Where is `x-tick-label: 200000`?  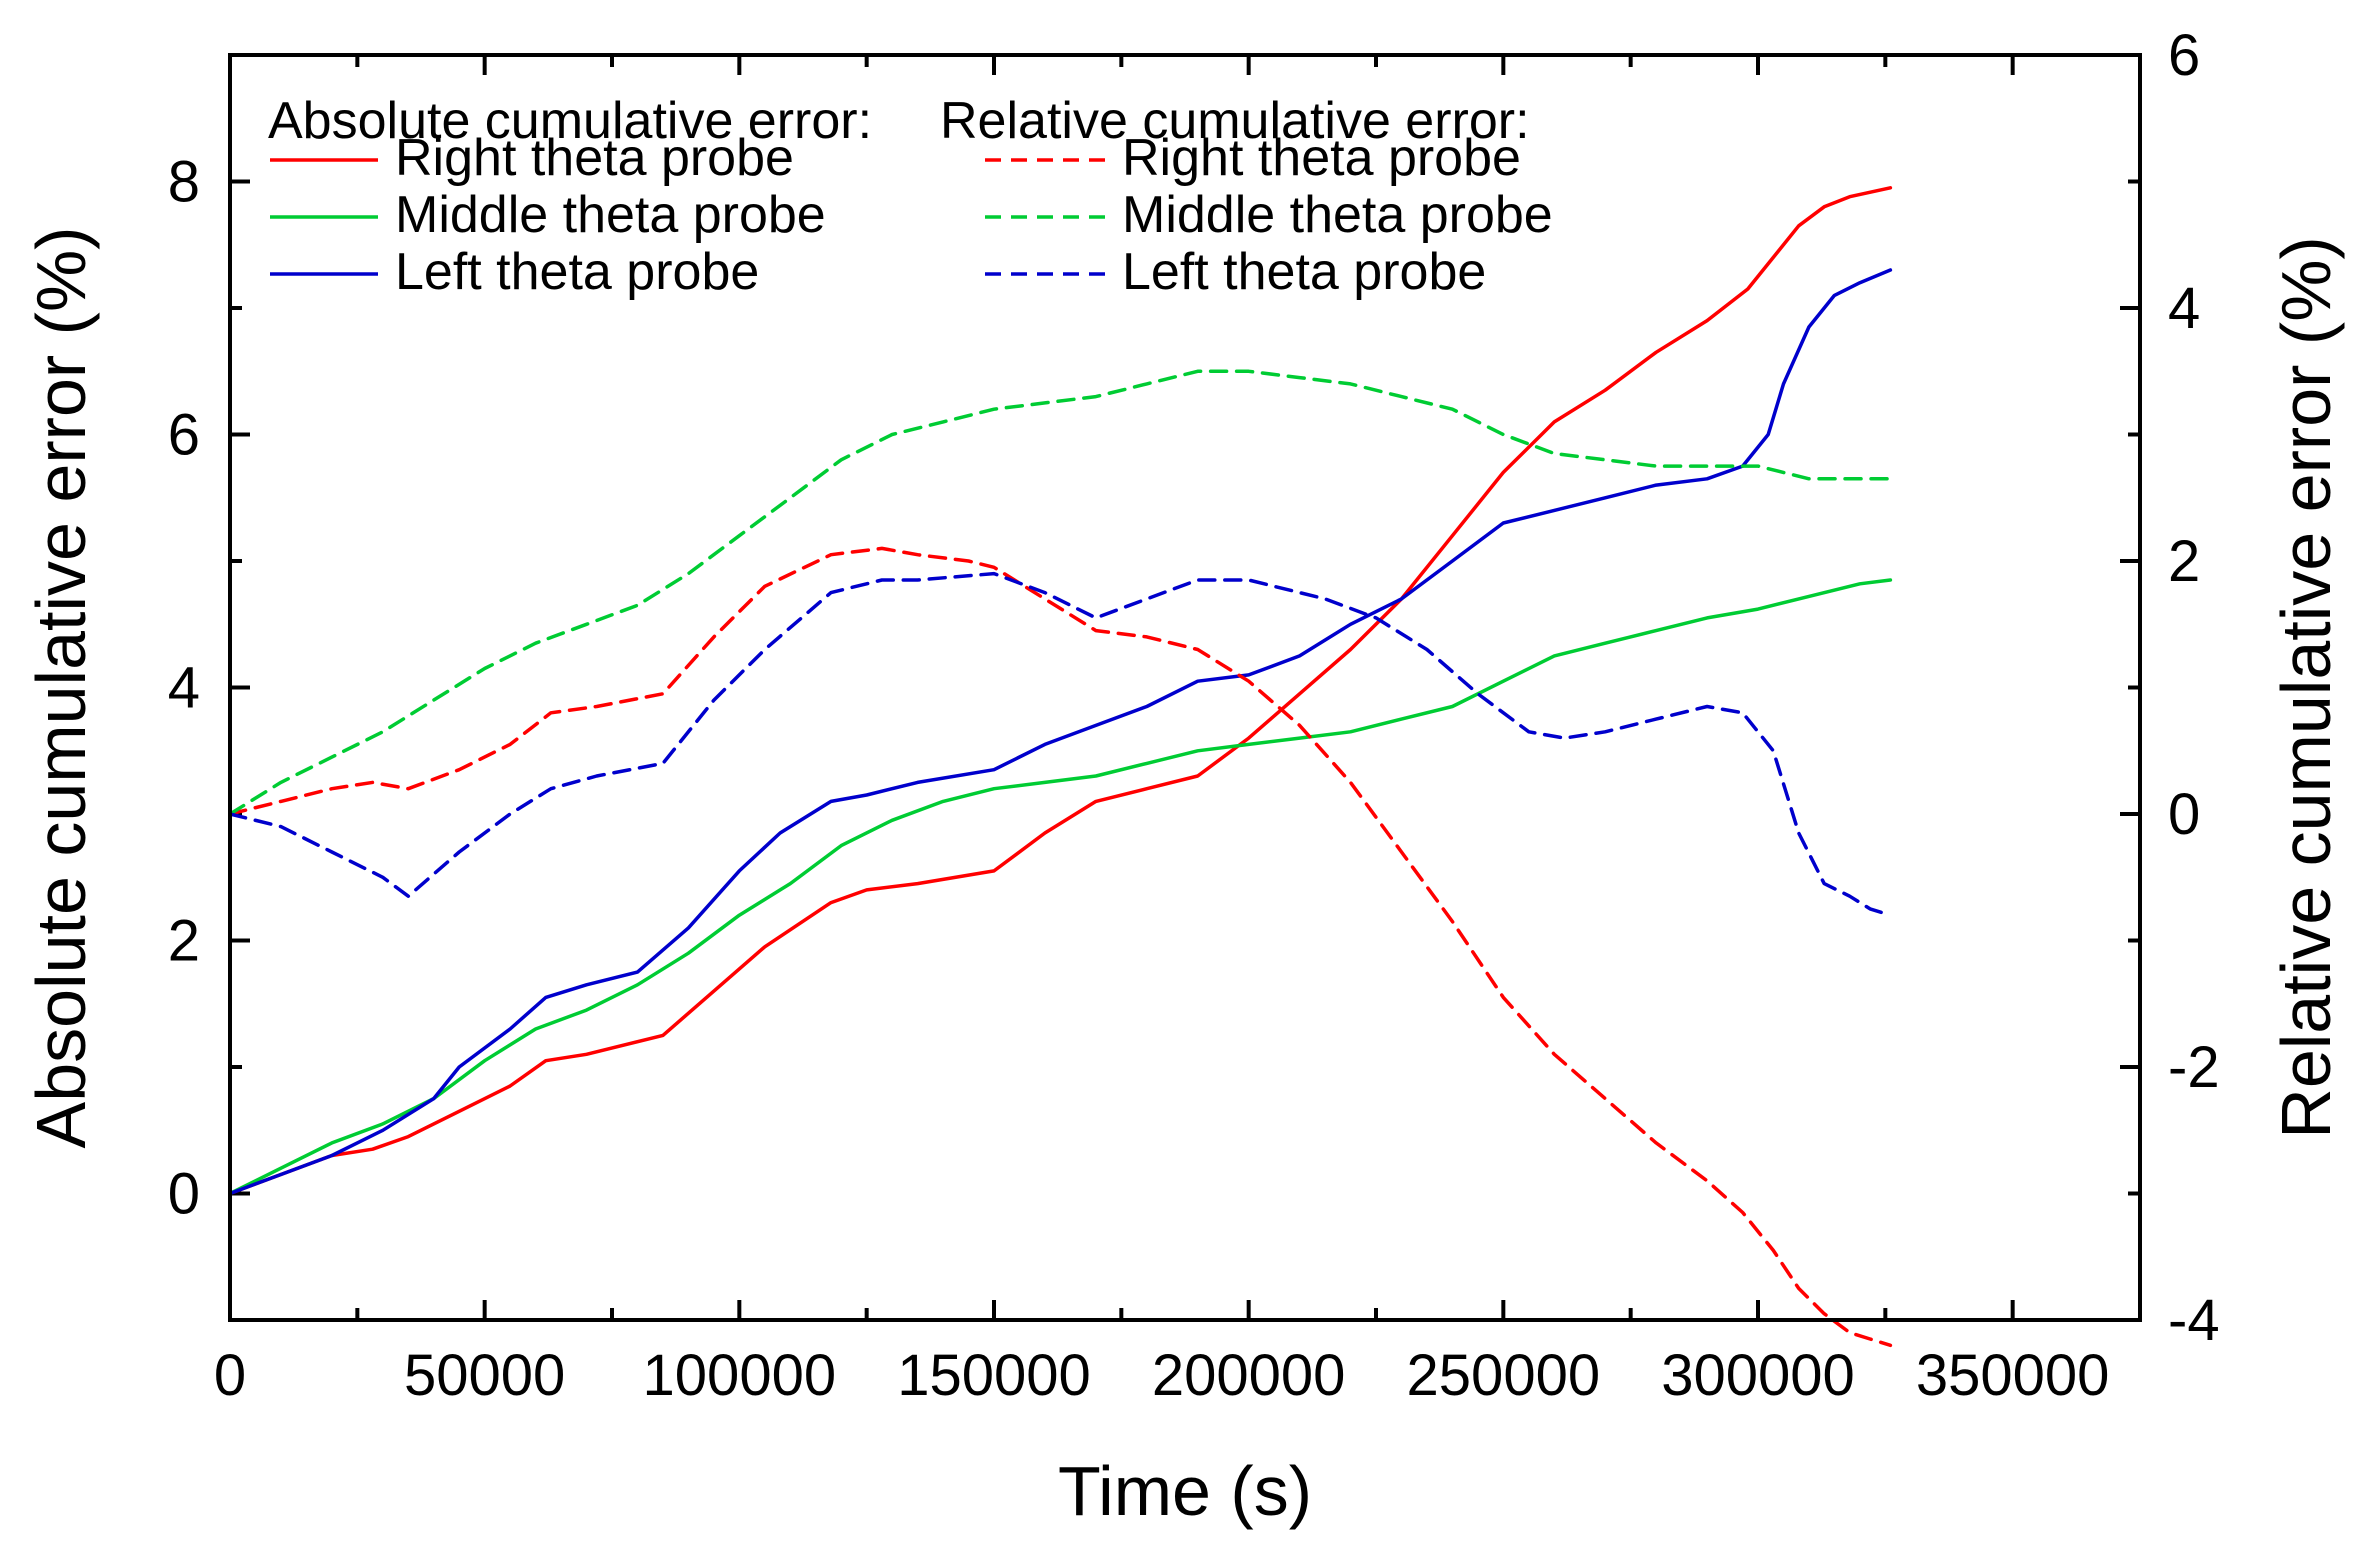 x-tick-label: 200000 is located at coordinates (1249, 1375).